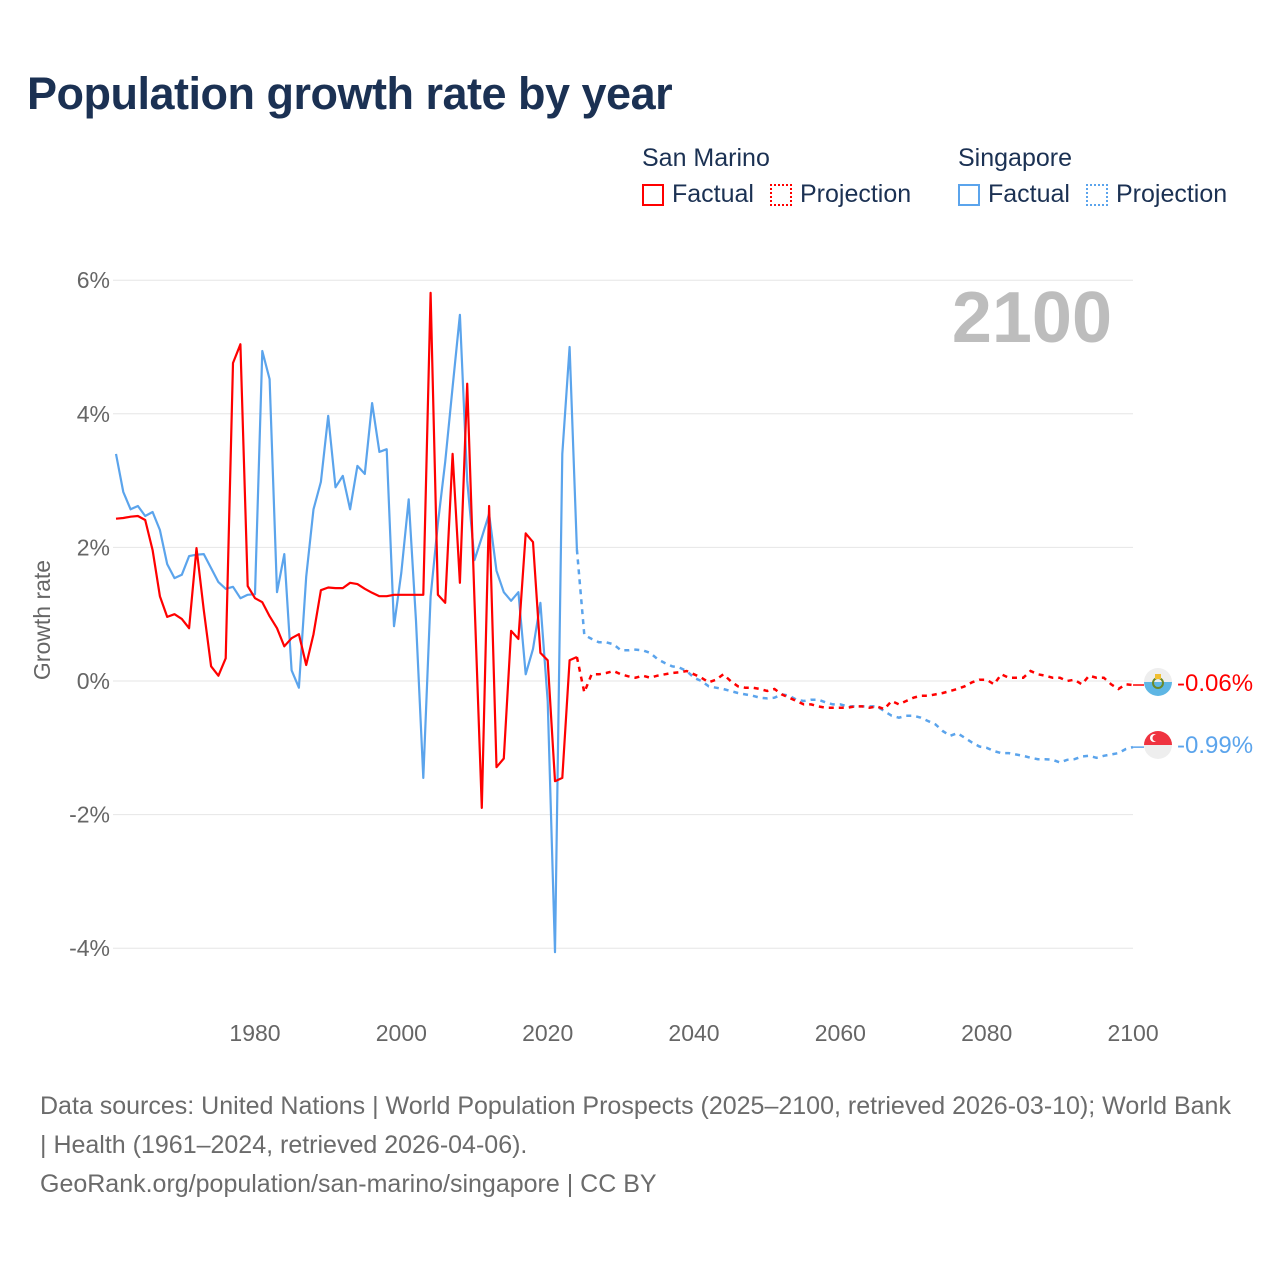 The width and height of the screenshot is (1280, 1280). I want to click on san-marino-flag-icon, so click(1158, 682).